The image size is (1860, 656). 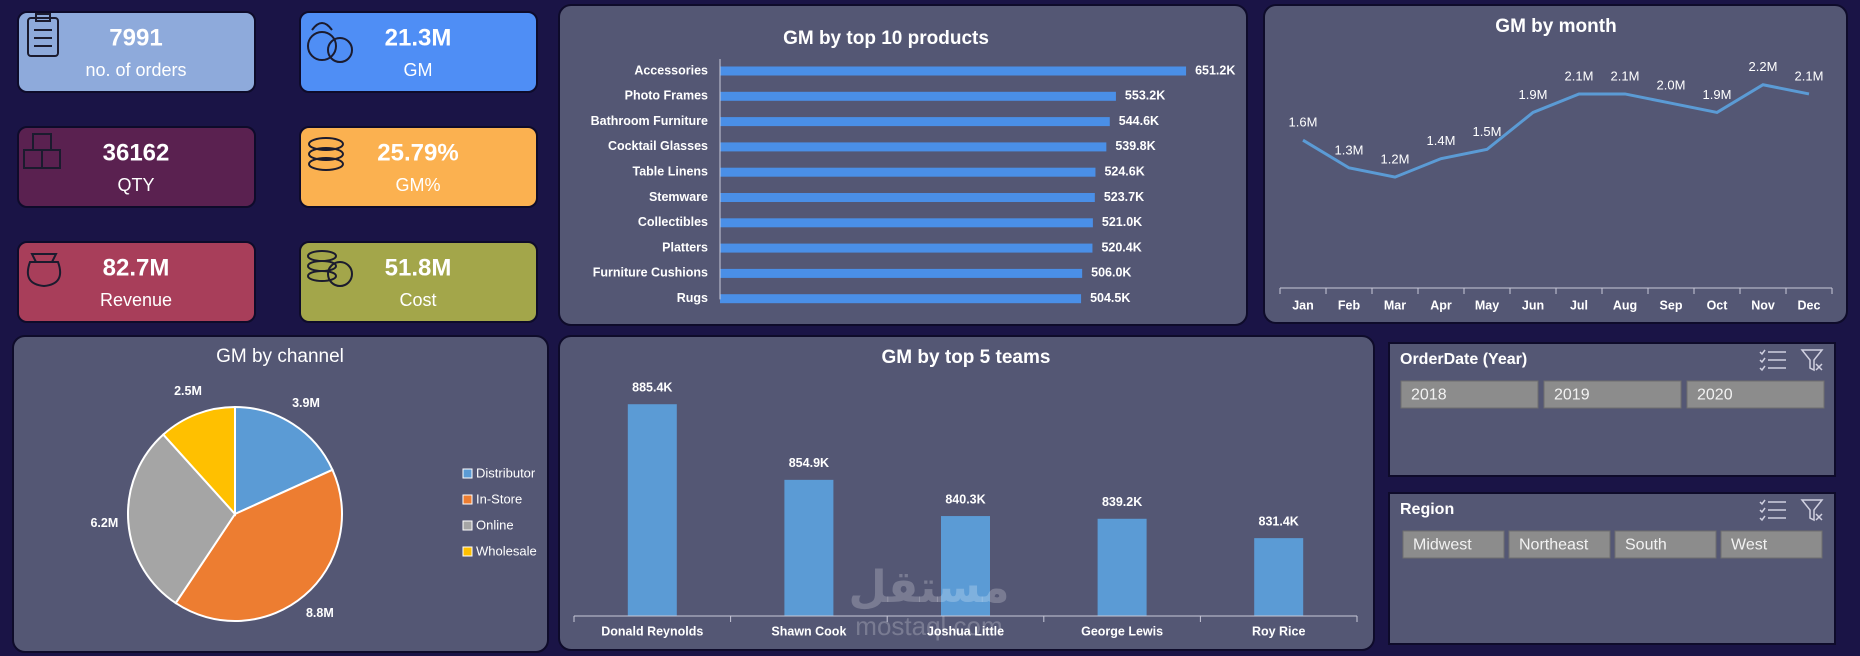 What do you see at coordinates (1612, 409) in the screenshot?
I see `year-slicer` at bounding box center [1612, 409].